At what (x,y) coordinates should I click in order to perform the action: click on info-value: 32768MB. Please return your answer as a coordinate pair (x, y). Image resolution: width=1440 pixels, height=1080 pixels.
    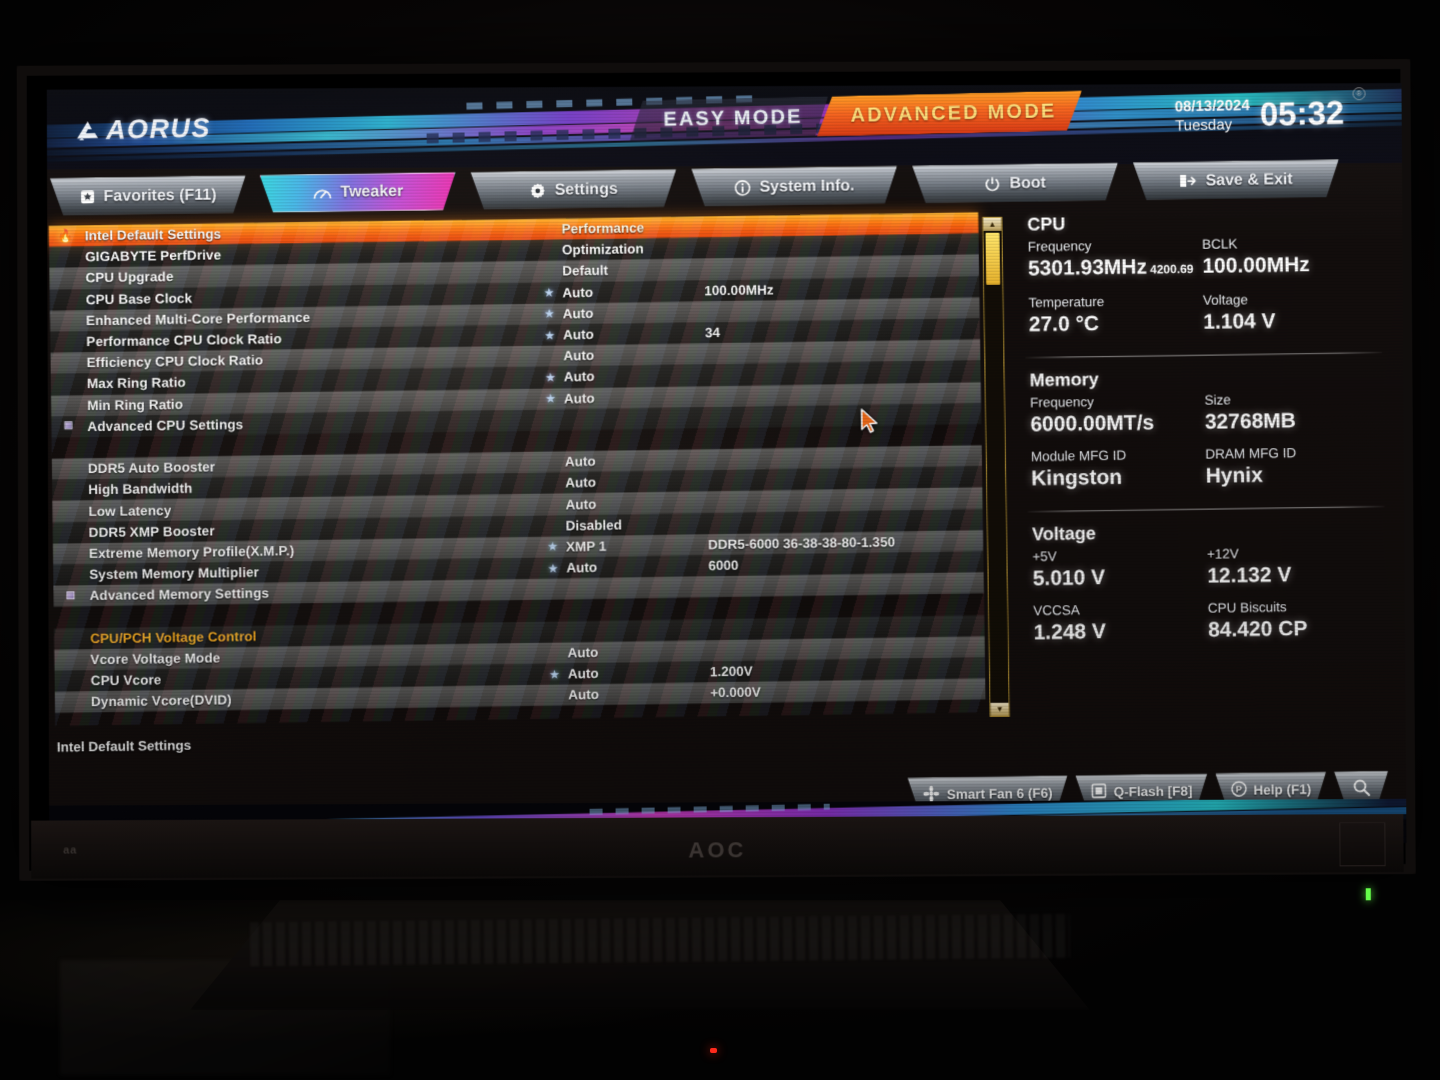
    Looking at the image, I should click on (1250, 421).